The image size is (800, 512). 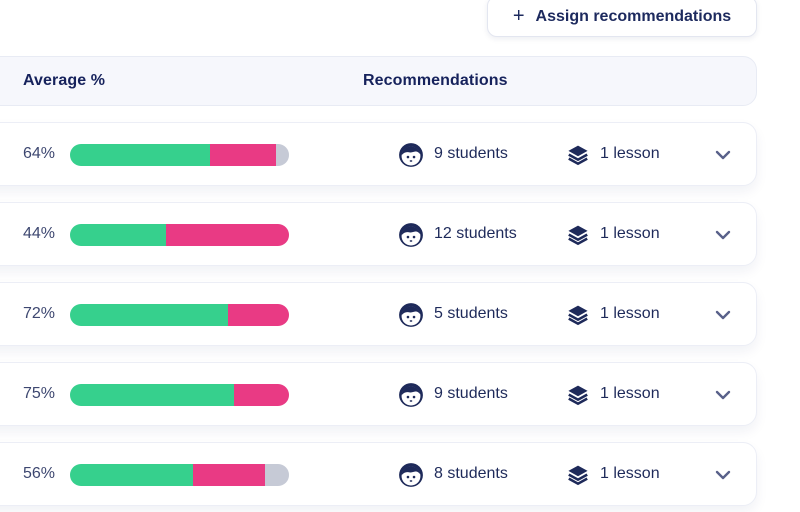 What do you see at coordinates (471, 473) in the screenshot?
I see `students-count: 8 students` at bounding box center [471, 473].